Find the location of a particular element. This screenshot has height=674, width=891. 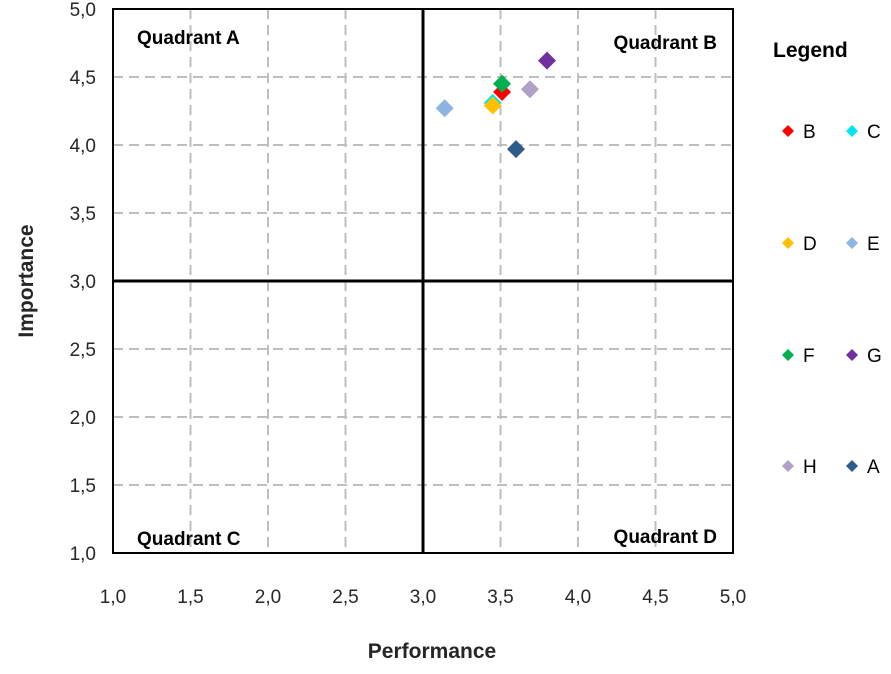

legend-label-f: F is located at coordinates (809, 356).